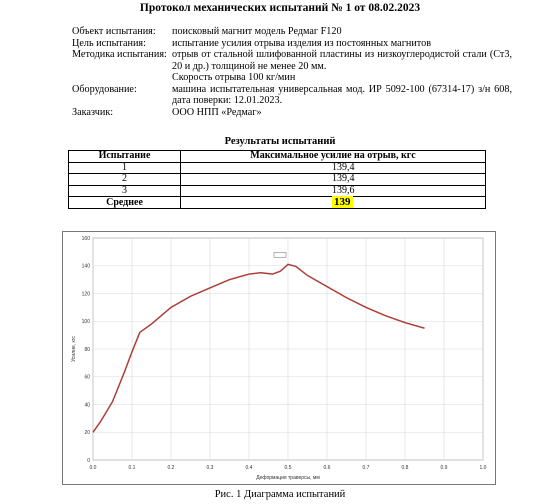 This screenshot has height=504, width=560. I want to click on info-value: ООО НПП «Редмаг», so click(342, 113).